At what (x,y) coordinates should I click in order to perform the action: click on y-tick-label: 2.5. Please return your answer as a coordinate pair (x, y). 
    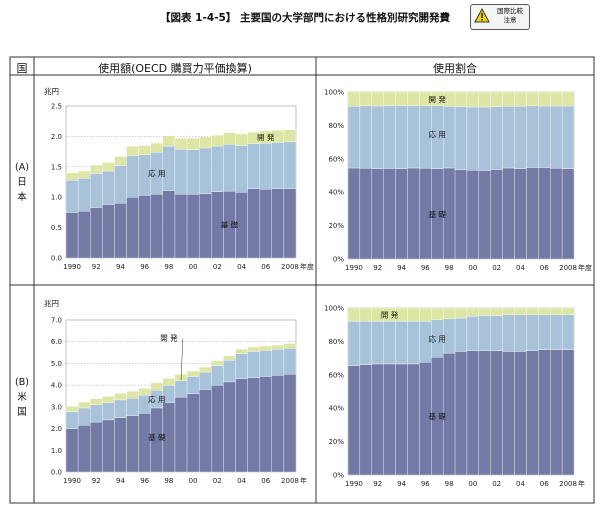
    Looking at the image, I should click on (56, 107).